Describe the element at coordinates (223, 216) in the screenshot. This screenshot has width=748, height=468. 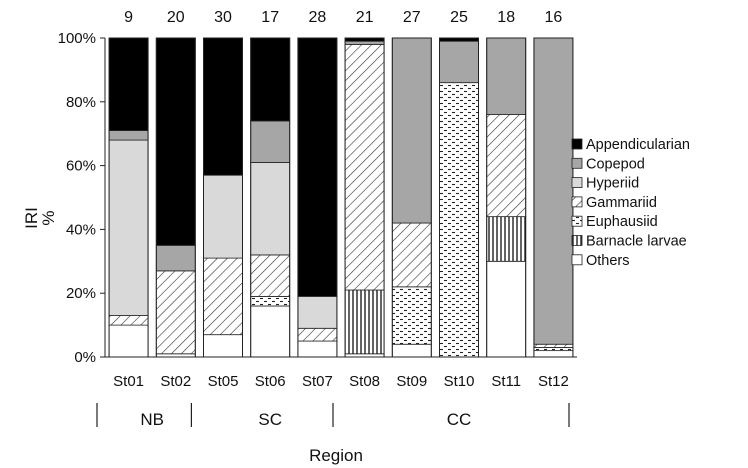
I see `bar-segment-st05-hyperiid` at that location.